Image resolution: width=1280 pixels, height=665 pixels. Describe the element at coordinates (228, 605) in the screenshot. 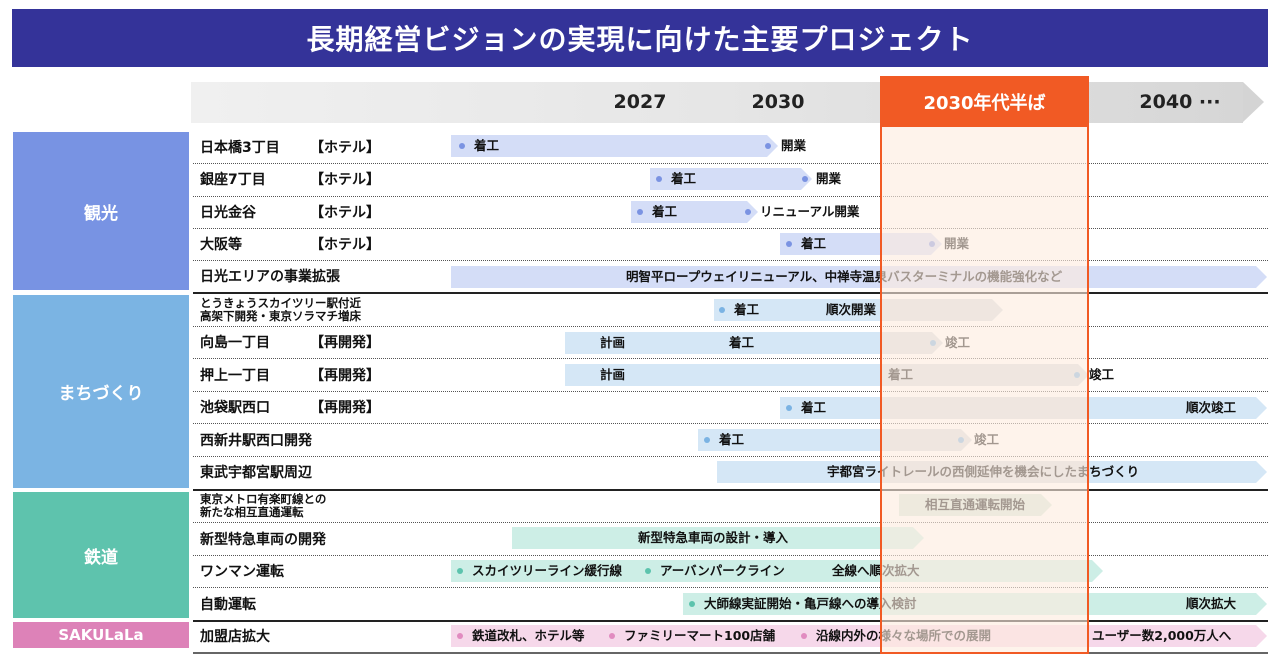

I see `row-label-autonomous: 自動運転` at that location.